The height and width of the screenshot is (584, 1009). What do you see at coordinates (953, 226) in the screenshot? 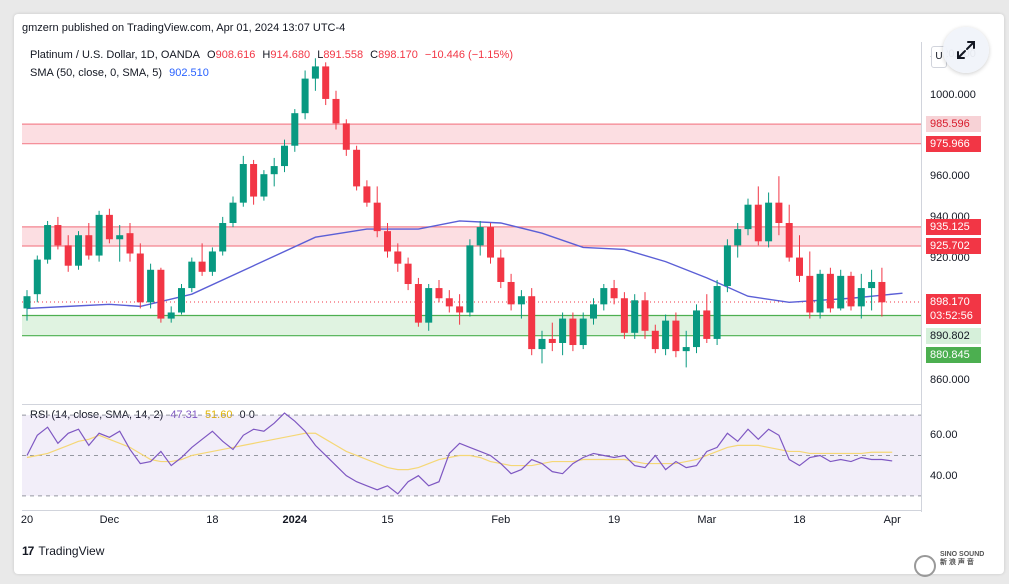
I see `price-tag: 935.125` at bounding box center [953, 226].